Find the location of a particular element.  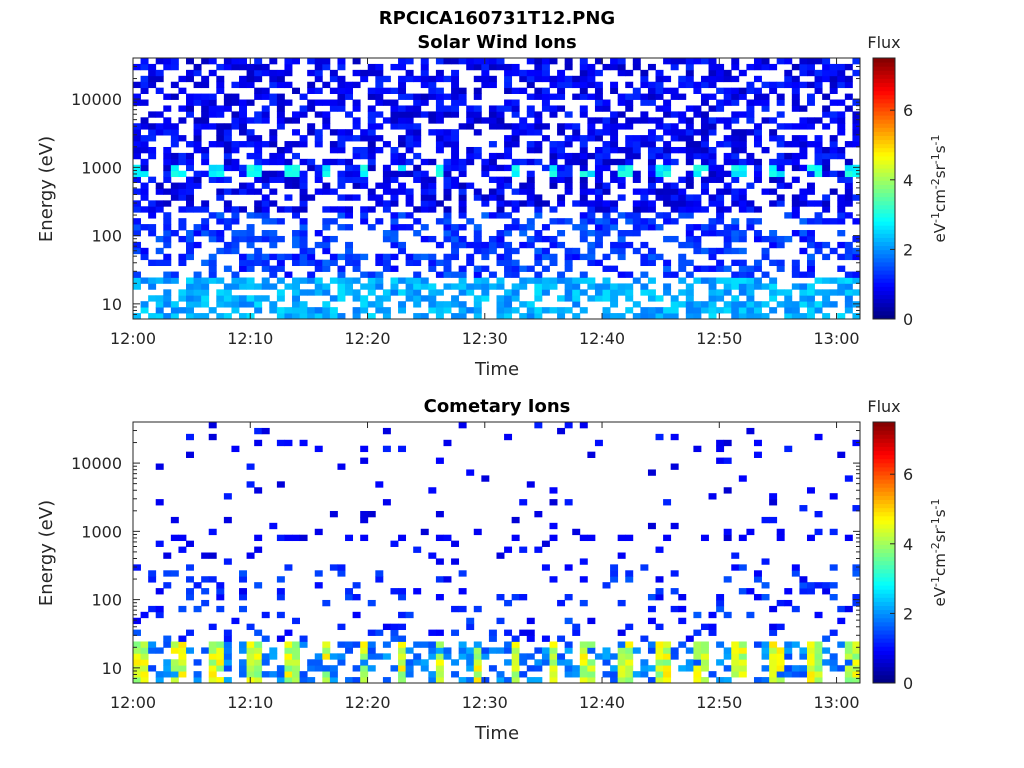

colorbar-tick-label: 4 is located at coordinates (908, 544).